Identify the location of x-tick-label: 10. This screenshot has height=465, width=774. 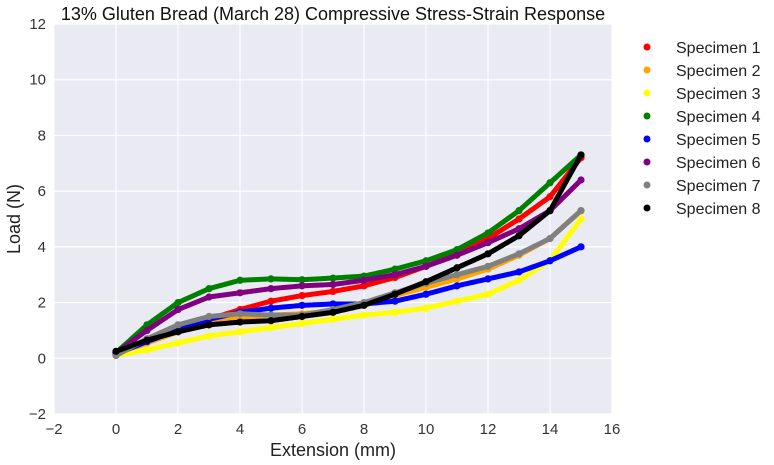
(426, 429).